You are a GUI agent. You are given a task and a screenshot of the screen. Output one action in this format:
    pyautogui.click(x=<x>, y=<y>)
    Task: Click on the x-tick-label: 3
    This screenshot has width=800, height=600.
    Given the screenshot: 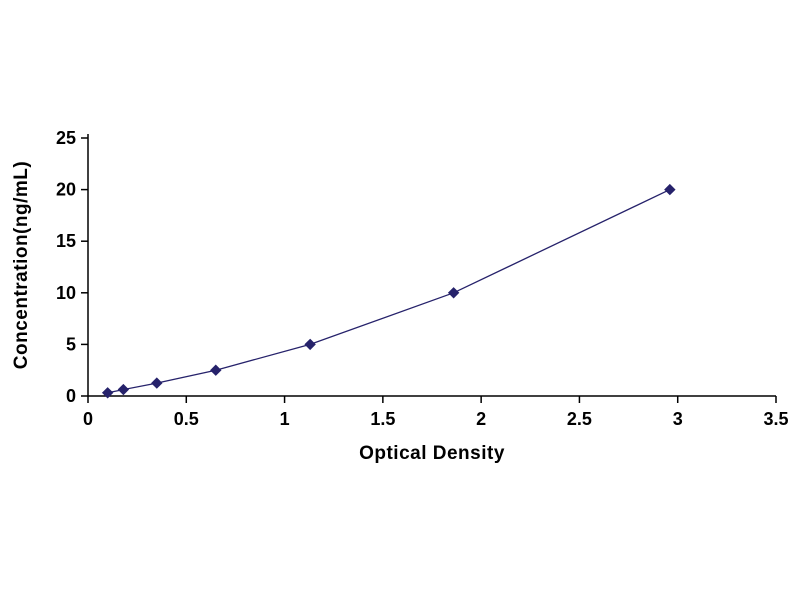 What is the action you would take?
    pyautogui.click(x=678, y=419)
    